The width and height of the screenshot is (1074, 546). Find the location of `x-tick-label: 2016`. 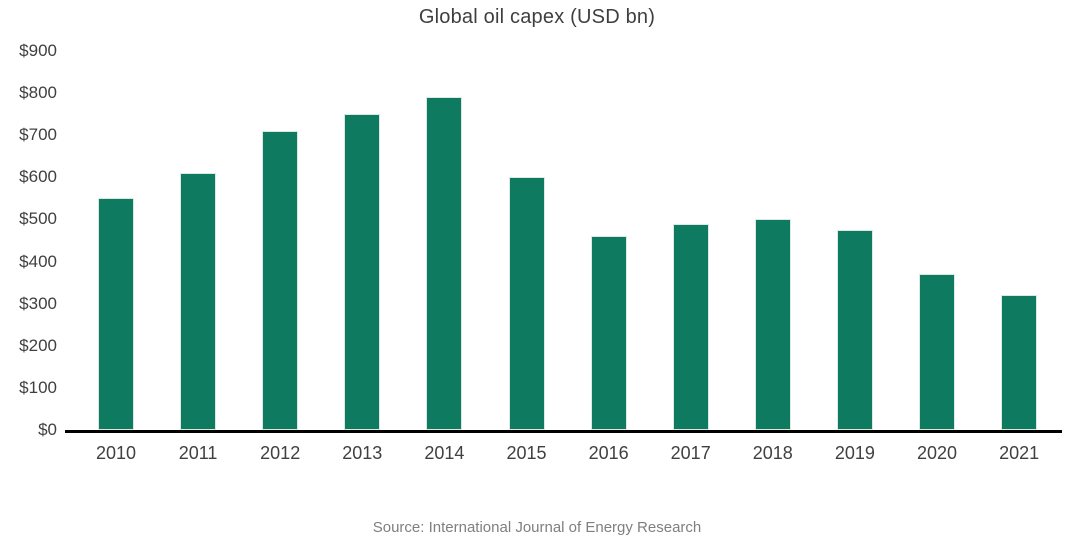

x-tick-label: 2016 is located at coordinates (608, 453).